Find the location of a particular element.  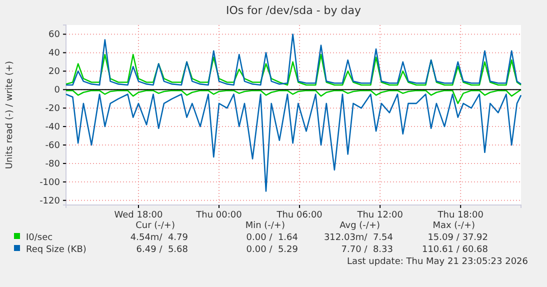

text: 15.09 / 37.92 is located at coordinates (458, 238).